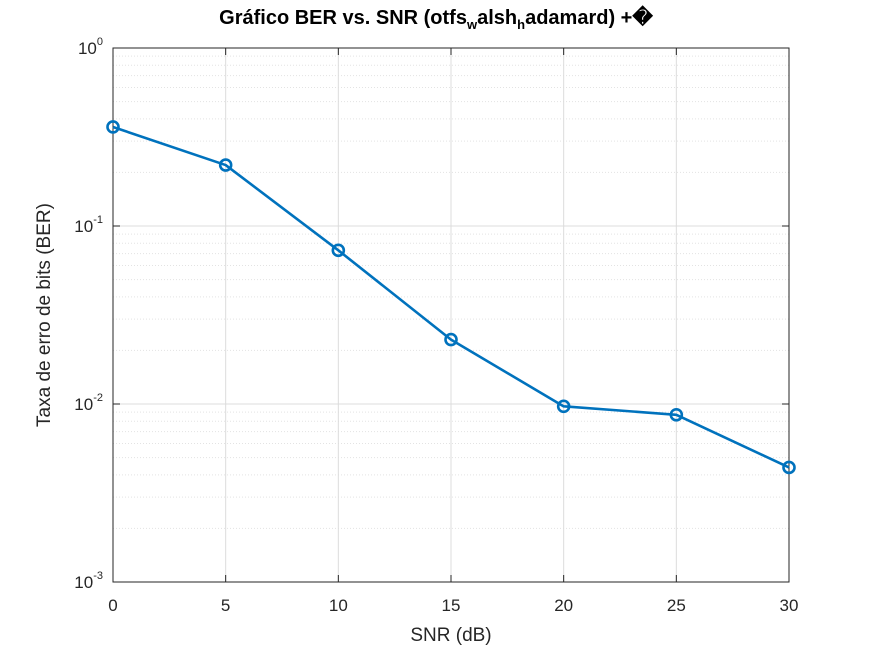 This screenshot has height=654, width=872. Describe the element at coordinates (521, 24) in the screenshot. I see `title-sub-2: h` at that location.